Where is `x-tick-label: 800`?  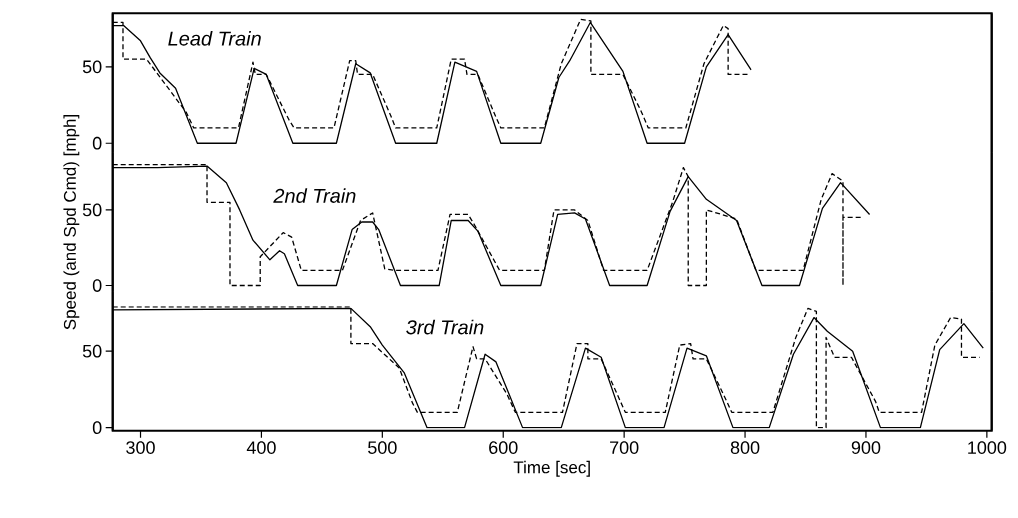
x-tick-label: 800 is located at coordinates (745, 447).